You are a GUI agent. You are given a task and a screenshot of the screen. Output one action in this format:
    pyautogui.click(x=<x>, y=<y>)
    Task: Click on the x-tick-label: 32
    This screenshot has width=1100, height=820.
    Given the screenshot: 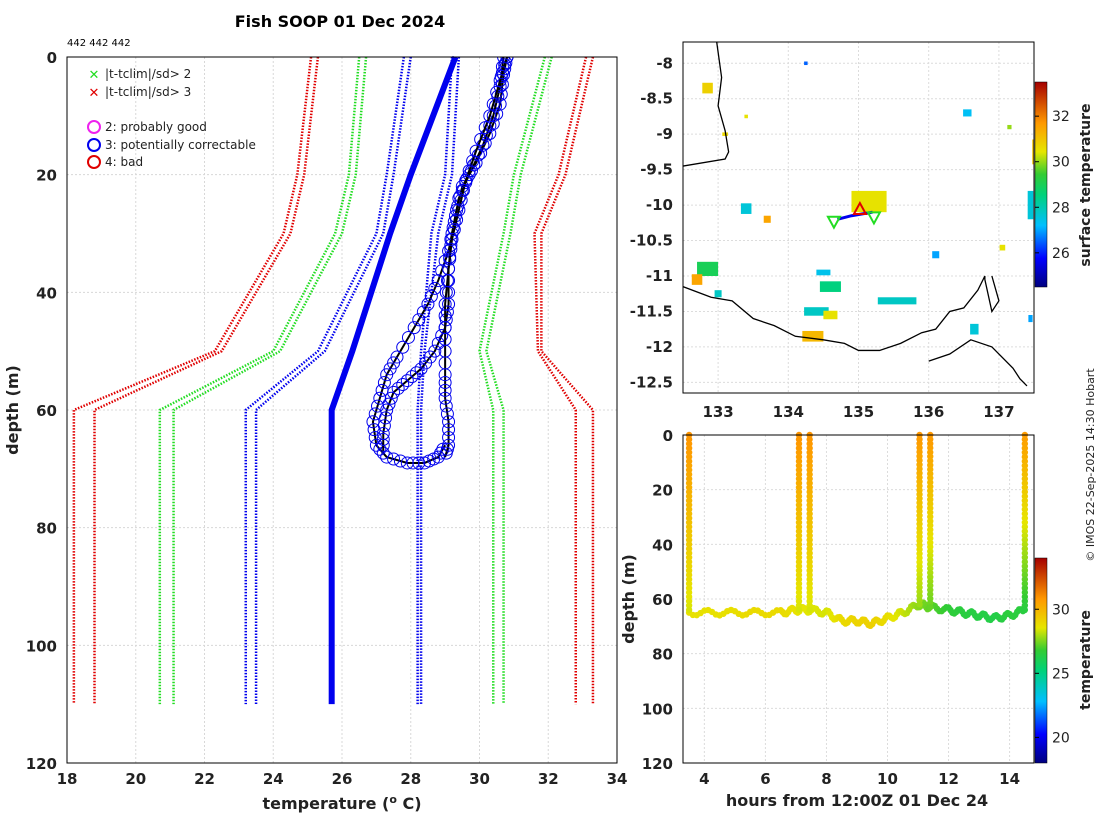 What is the action you would take?
    pyautogui.click(x=548, y=779)
    